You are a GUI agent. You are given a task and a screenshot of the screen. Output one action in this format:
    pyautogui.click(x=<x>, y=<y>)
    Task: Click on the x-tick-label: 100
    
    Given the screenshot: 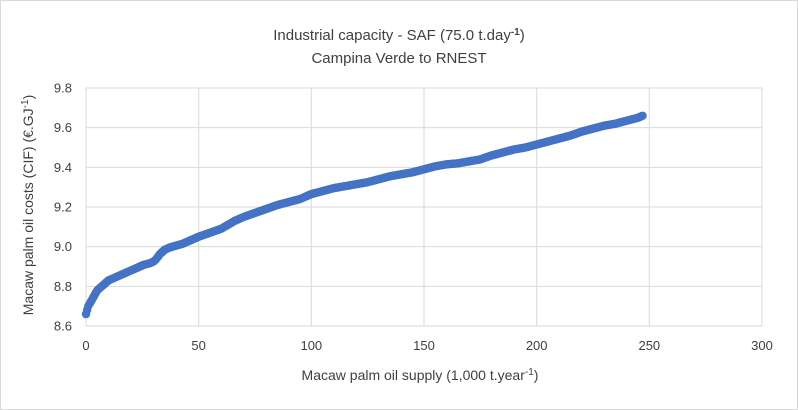 What is the action you would take?
    pyautogui.click(x=311, y=345)
    